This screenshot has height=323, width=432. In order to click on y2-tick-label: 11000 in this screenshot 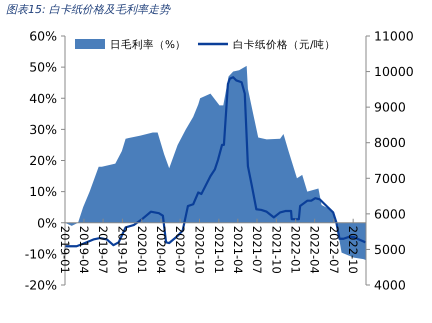, I will do `click(394, 36)`.